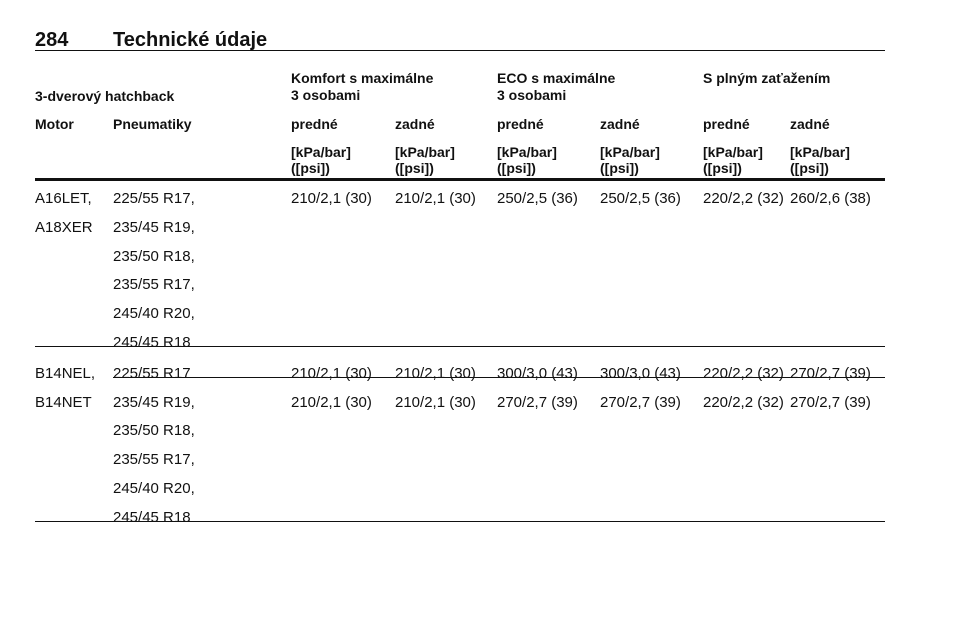 The width and height of the screenshot is (960, 642). What do you see at coordinates (52, 40) in the screenshot?
I see `page-number: 284` at bounding box center [52, 40].